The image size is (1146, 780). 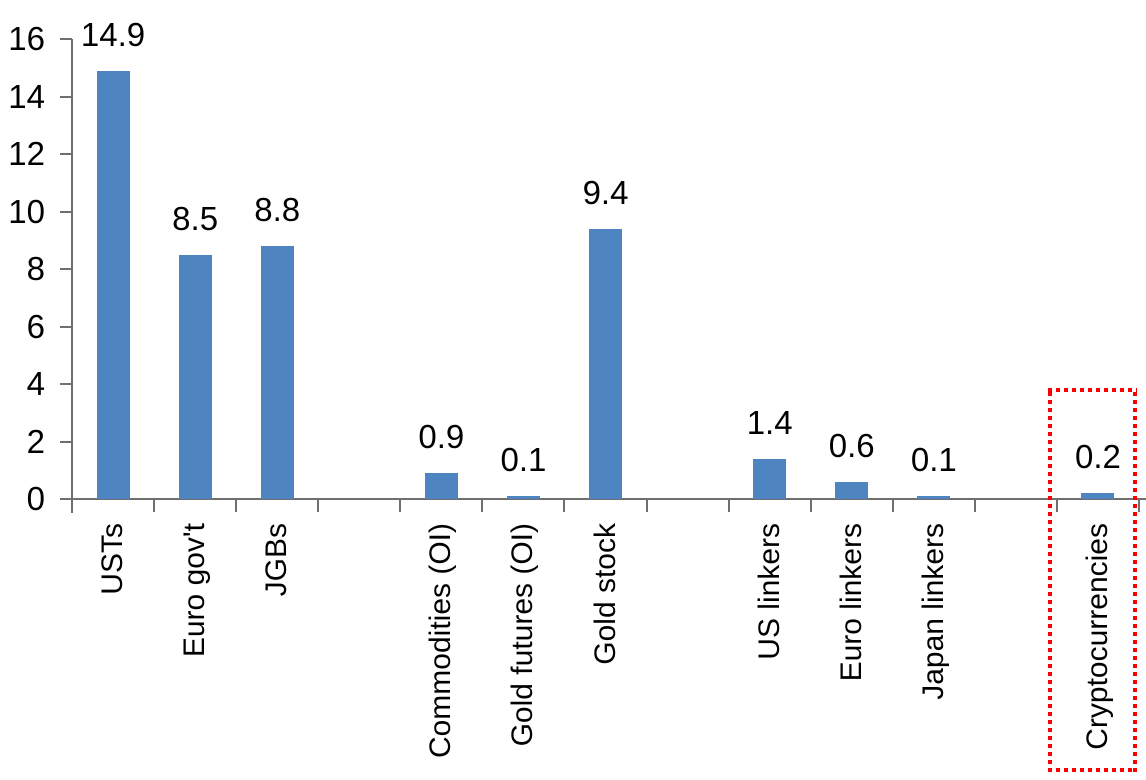 What do you see at coordinates (35, 498) in the screenshot?
I see `y-tick-label: 0` at bounding box center [35, 498].